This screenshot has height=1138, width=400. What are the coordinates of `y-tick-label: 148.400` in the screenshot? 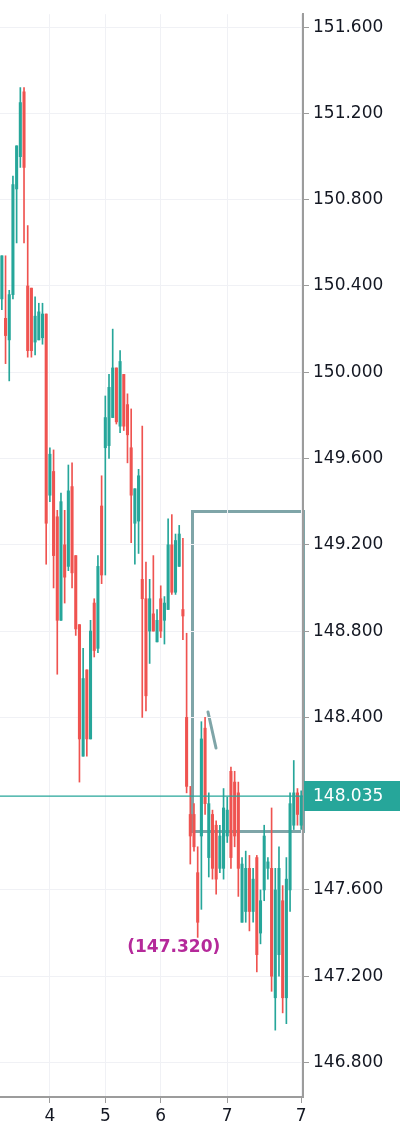 It's located at (348, 715).